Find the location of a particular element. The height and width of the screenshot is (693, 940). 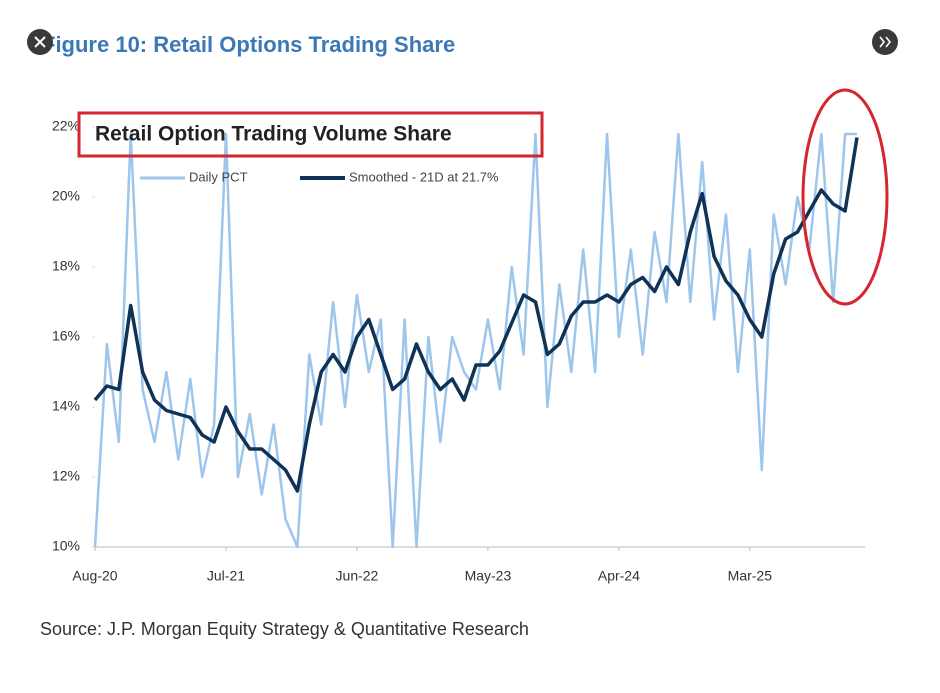

figure-title: Figure 10: Retail Options Trading Share is located at coordinates (248, 44).